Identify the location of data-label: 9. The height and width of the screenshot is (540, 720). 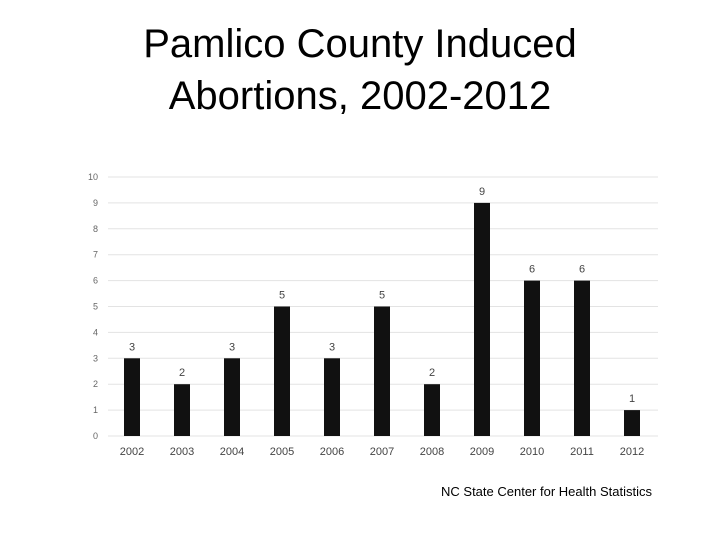
(482, 192).